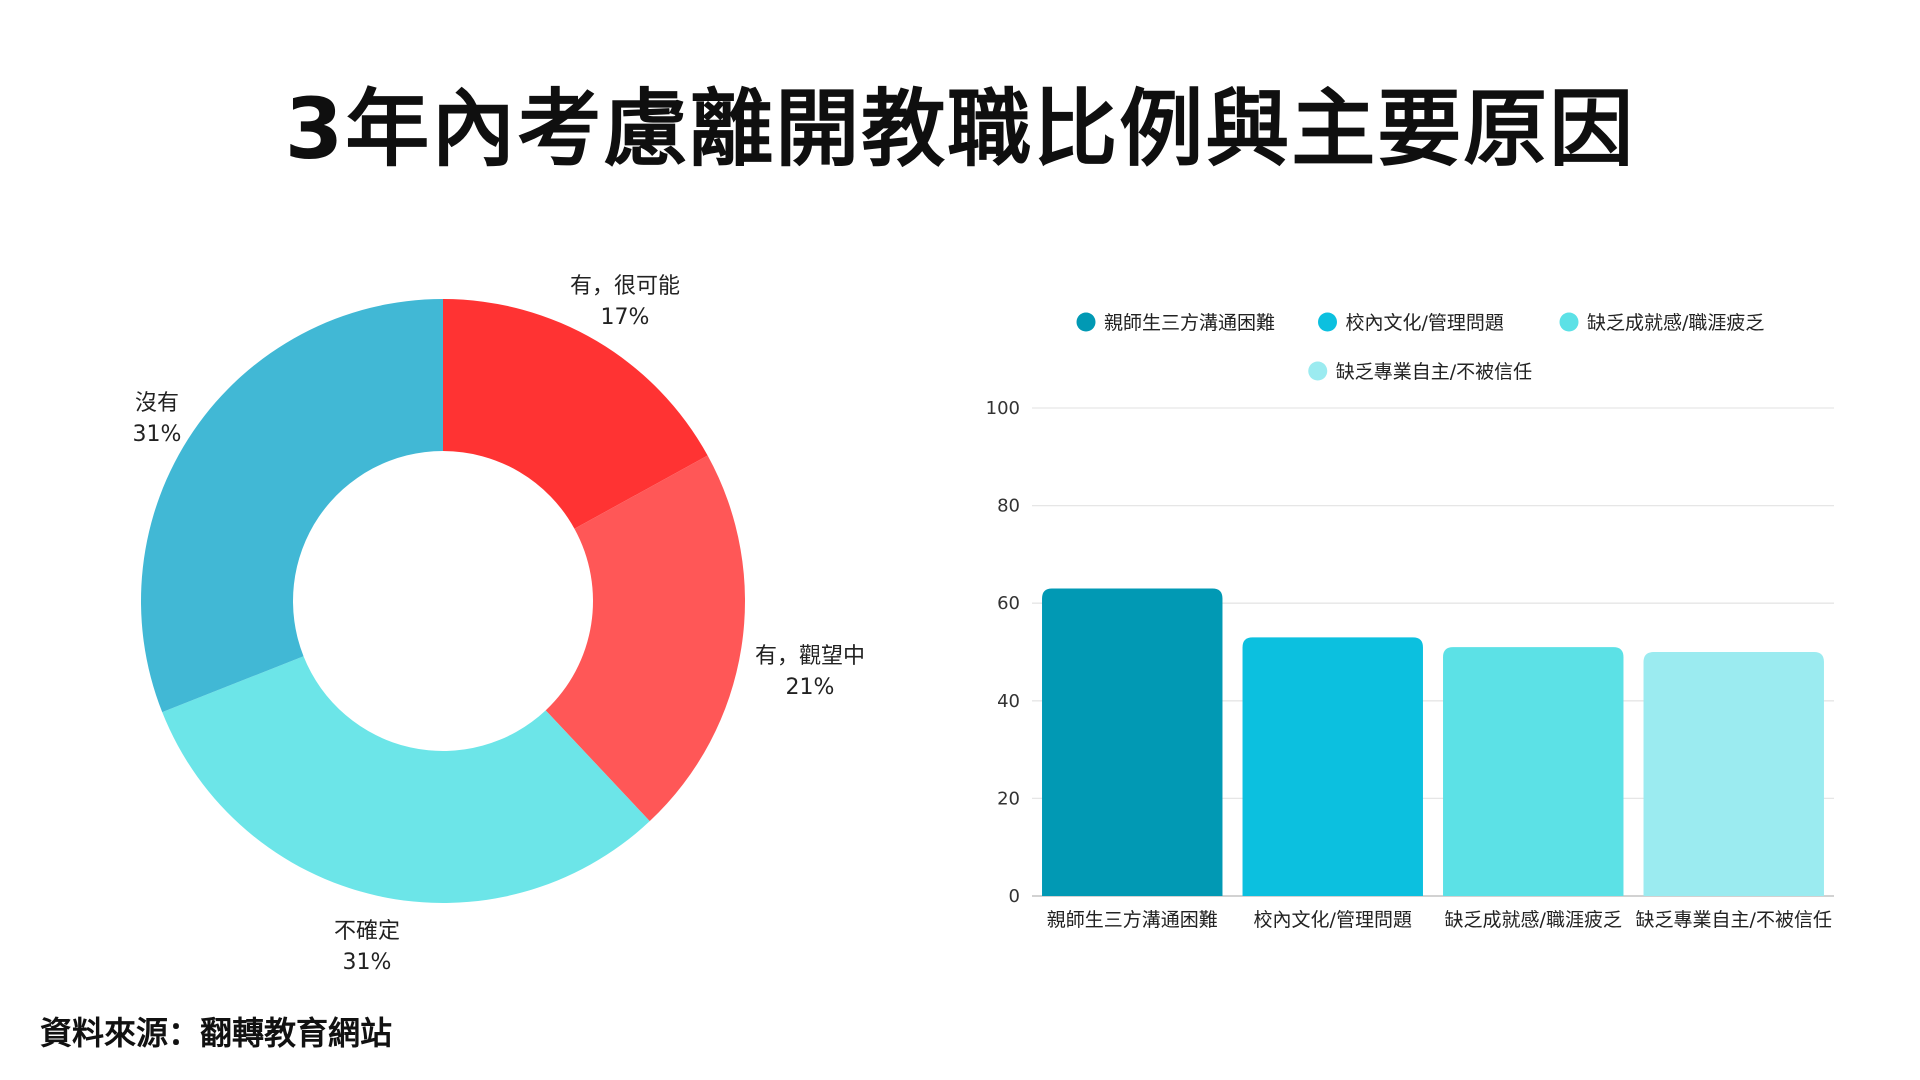  I want to click on y-tick-label: 0, so click(1014, 896).